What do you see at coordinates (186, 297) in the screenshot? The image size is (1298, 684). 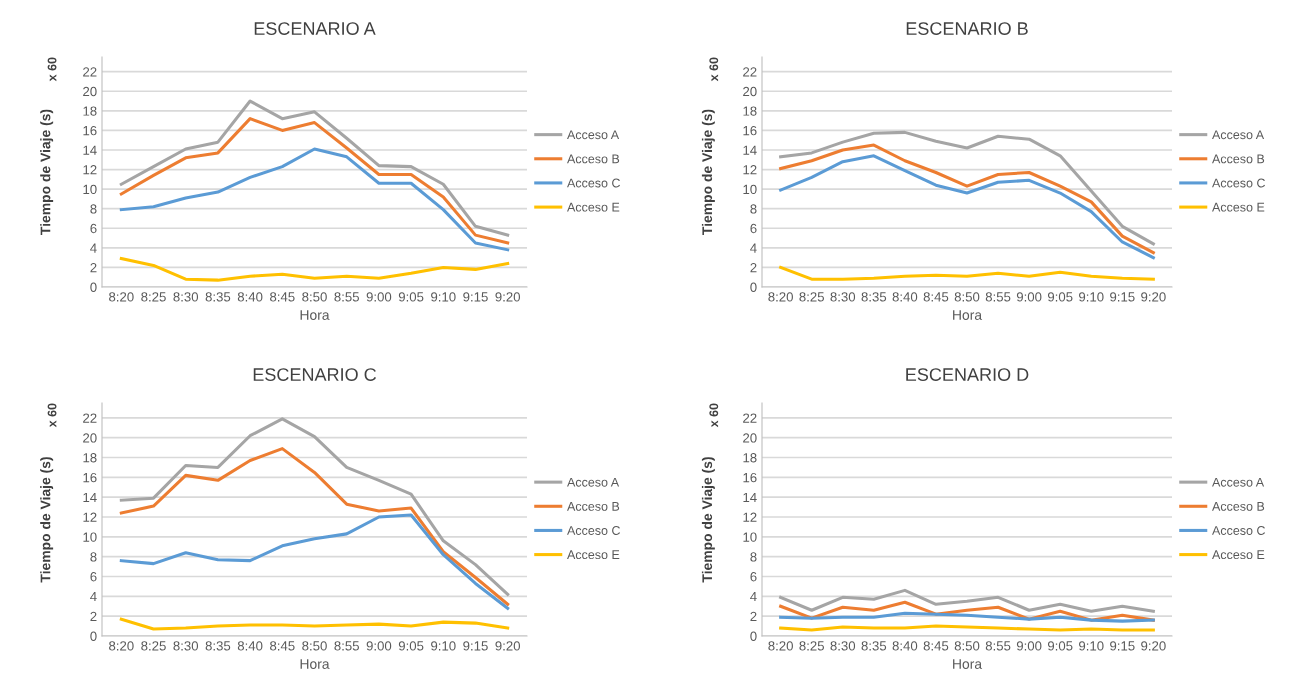 I see `x-tick-label: 8:30` at bounding box center [186, 297].